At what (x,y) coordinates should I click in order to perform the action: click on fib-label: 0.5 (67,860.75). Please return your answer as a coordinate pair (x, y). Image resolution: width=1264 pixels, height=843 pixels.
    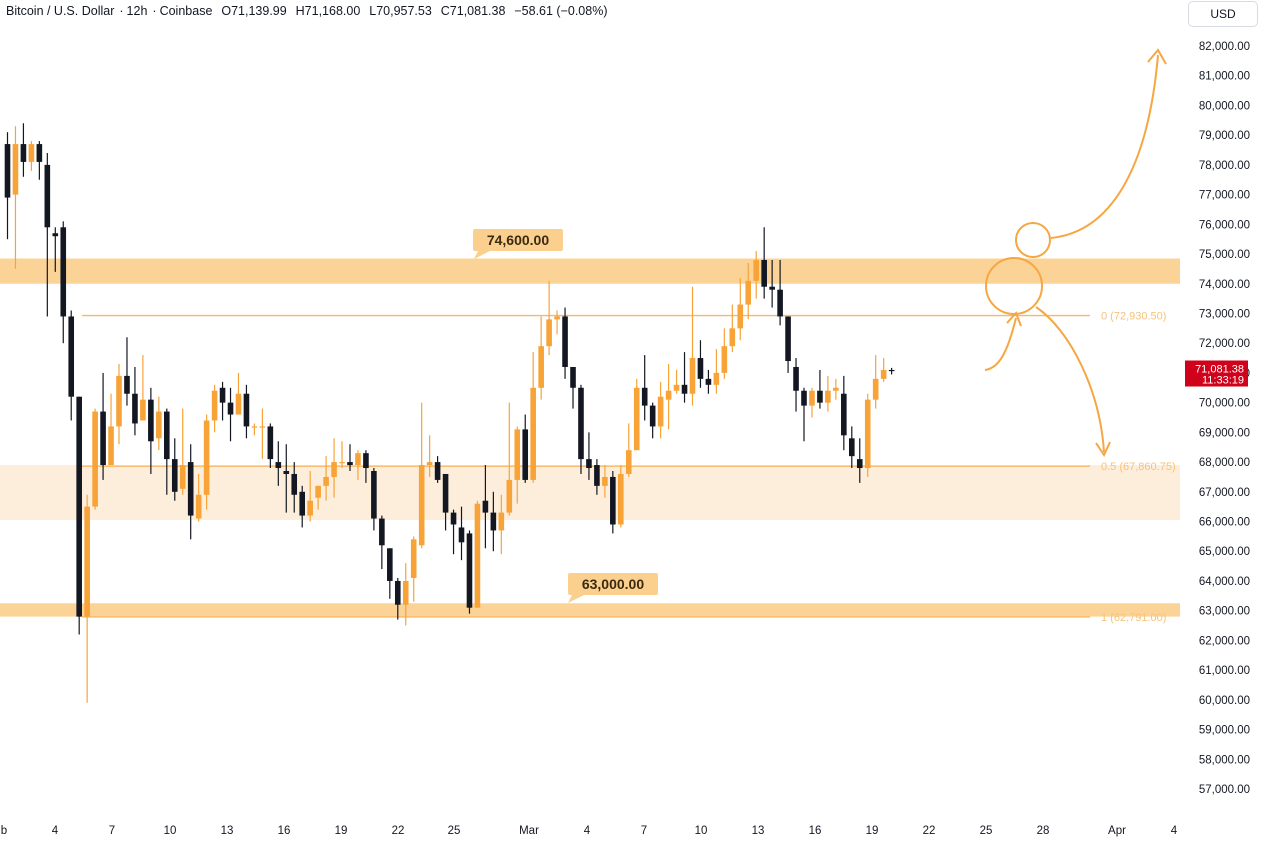
    Looking at the image, I should click on (1138, 467).